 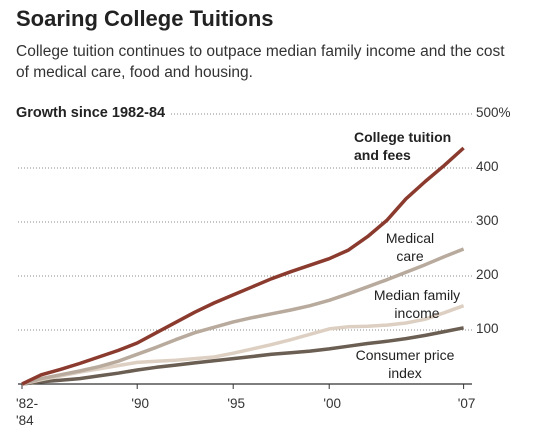 What do you see at coordinates (332, 403) in the screenshot?
I see `x-tick-label: '00` at bounding box center [332, 403].